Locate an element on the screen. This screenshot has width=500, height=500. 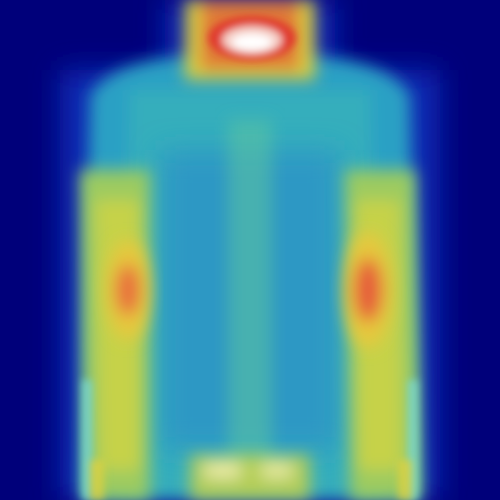
right-elbow-hotspot is located at coordinates (368, 290).